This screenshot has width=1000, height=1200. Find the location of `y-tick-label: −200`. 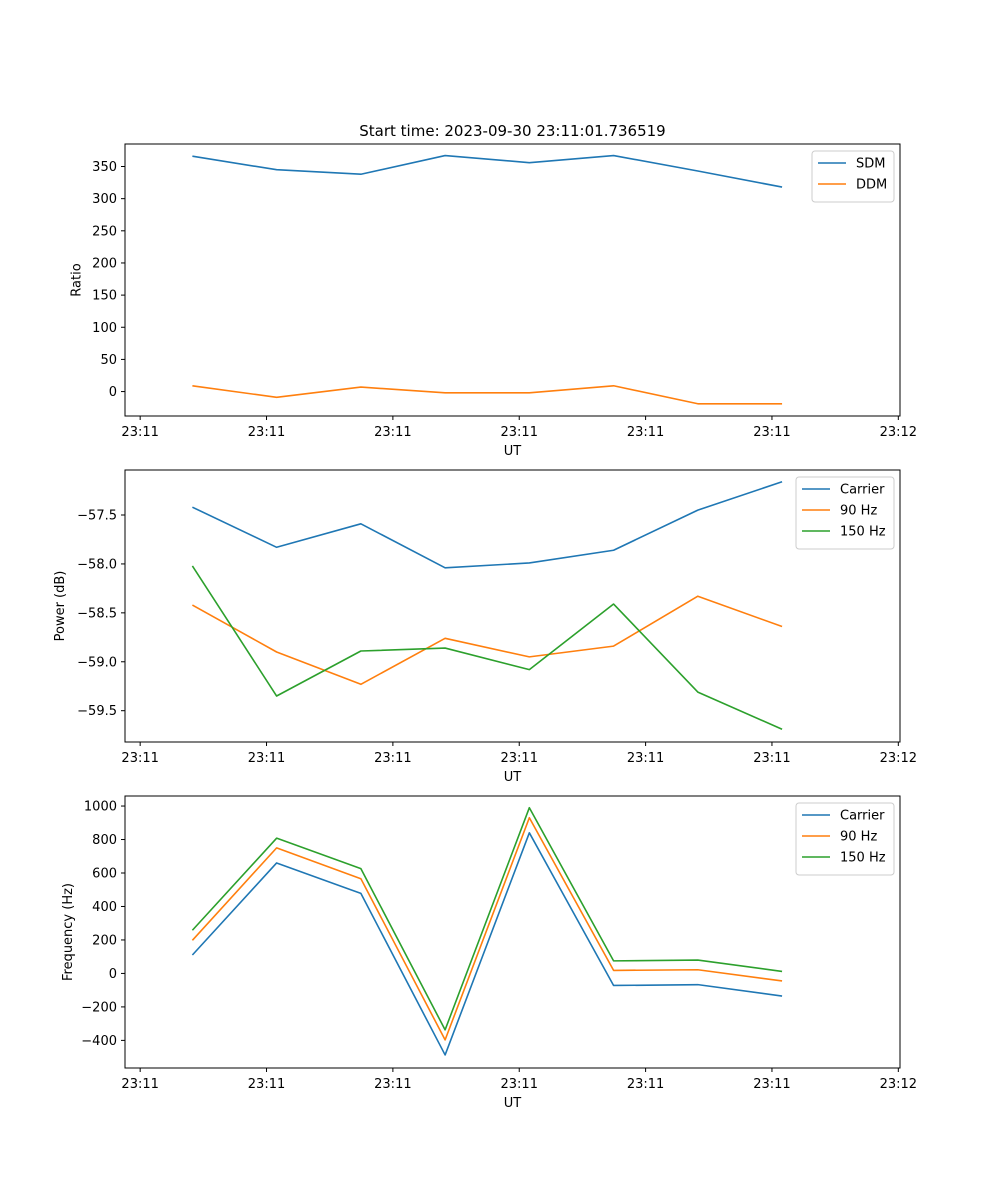

y-tick-label: −200 is located at coordinates (99, 1007).